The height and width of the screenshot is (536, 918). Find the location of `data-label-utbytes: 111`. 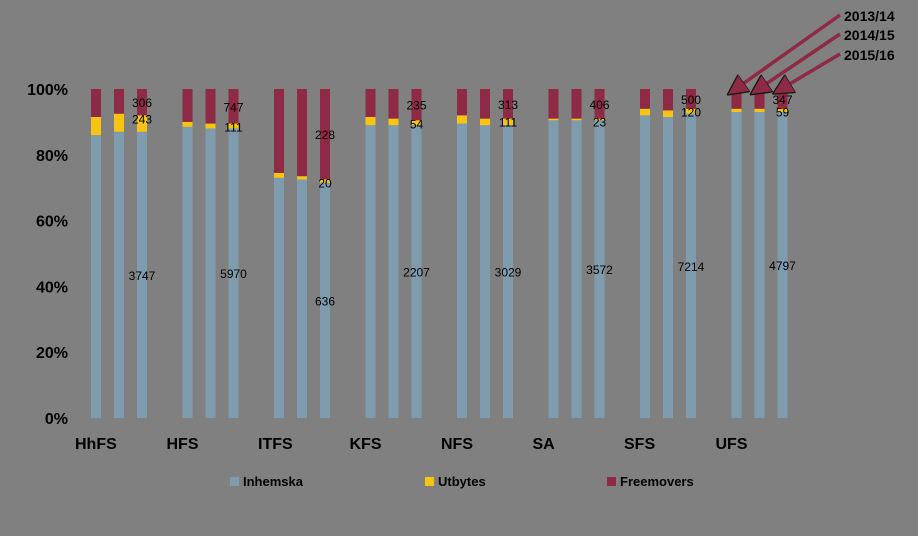

data-label-utbytes: 111 is located at coordinates (508, 123).